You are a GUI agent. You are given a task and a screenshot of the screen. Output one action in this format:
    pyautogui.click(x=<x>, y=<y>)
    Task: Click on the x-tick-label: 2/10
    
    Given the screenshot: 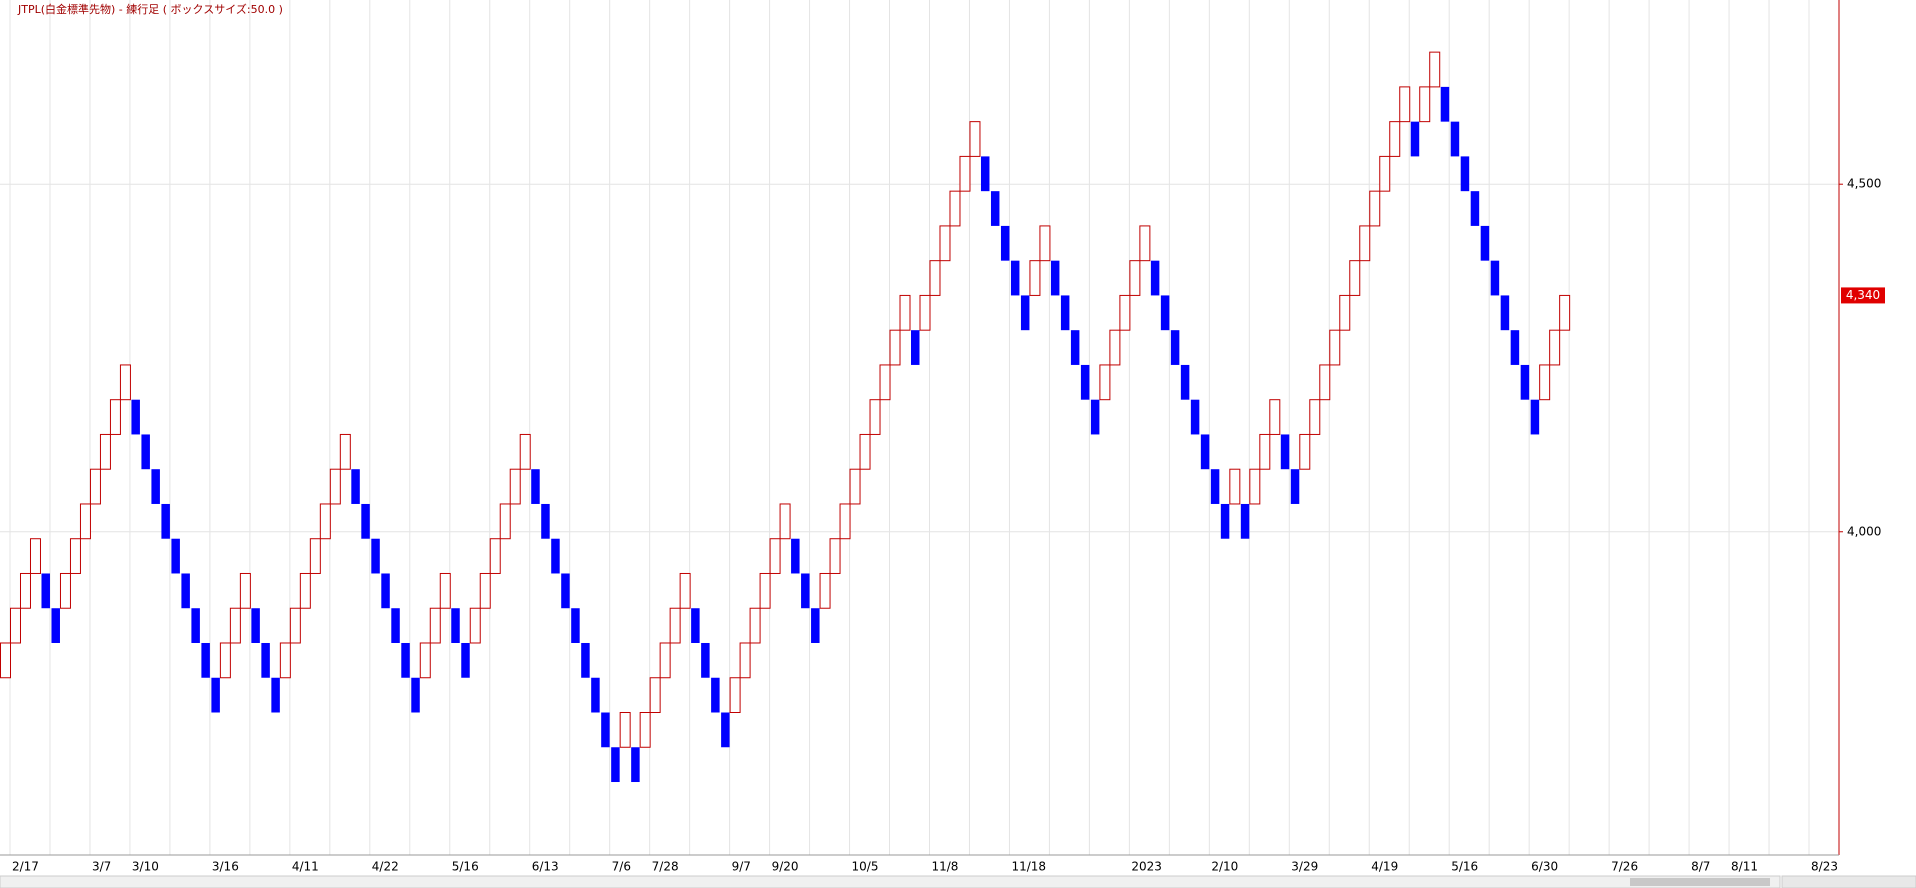 What is the action you would take?
    pyautogui.click(x=1224, y=867)
    